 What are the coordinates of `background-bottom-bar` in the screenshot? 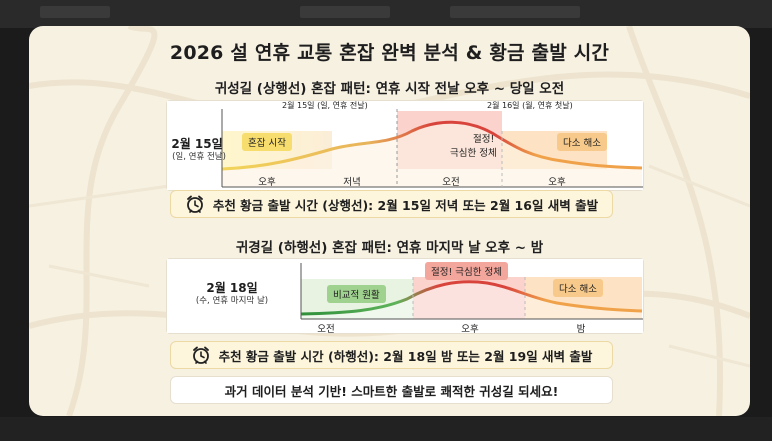 It's located at (386, 429).